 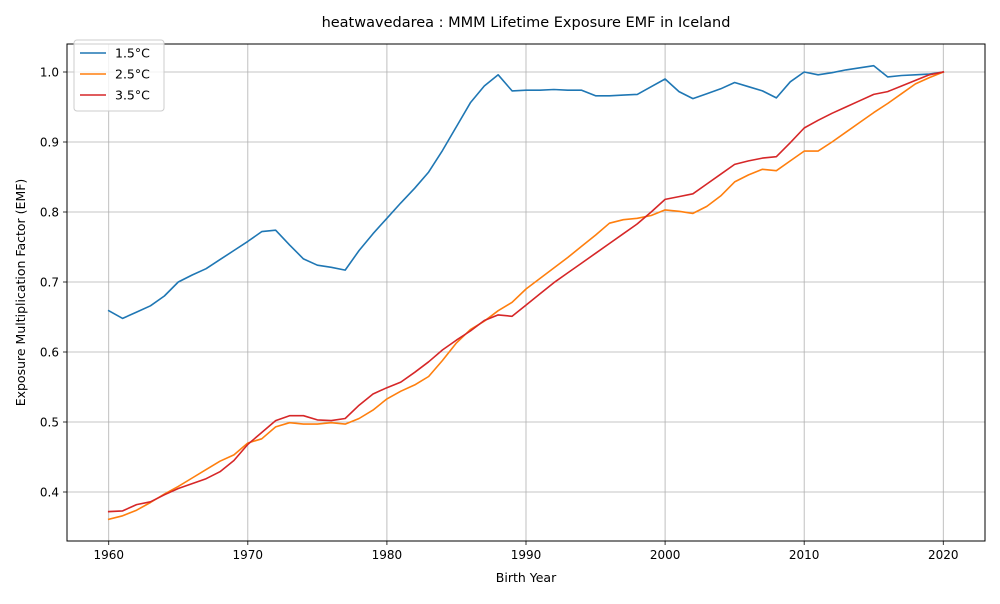 I want to click on x-tick-label: 1970, so click(x=248, y=555).